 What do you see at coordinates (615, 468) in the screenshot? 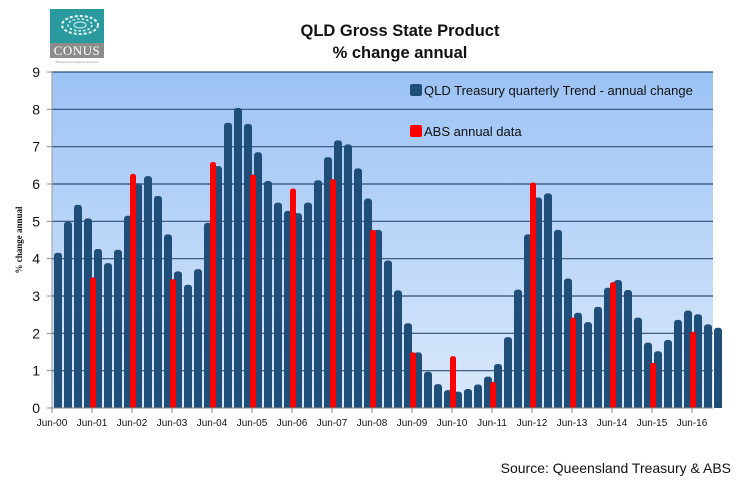
I see `source-note: Source: Queensland Treasury & ABS` at bounding box center [615, 468].